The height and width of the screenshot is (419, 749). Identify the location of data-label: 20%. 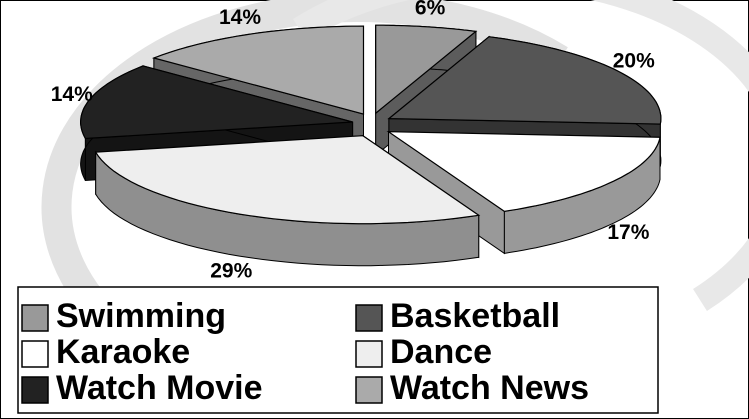
(634, 60).